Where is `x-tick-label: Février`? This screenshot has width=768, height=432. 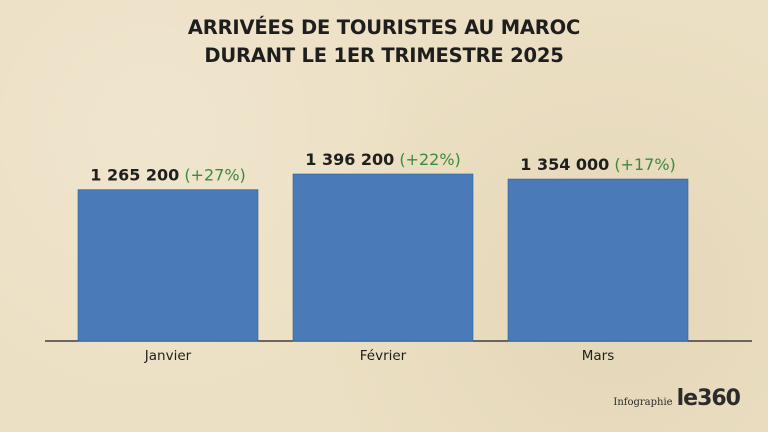
x-tick-label: Février is located at coordinates (383, 356).